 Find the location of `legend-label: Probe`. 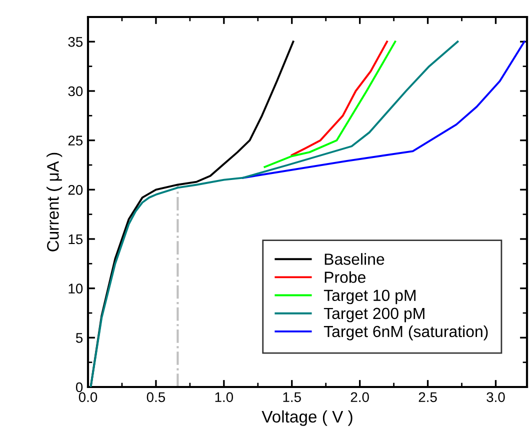

legend-label: Probe is located at coordinates (345, 277).